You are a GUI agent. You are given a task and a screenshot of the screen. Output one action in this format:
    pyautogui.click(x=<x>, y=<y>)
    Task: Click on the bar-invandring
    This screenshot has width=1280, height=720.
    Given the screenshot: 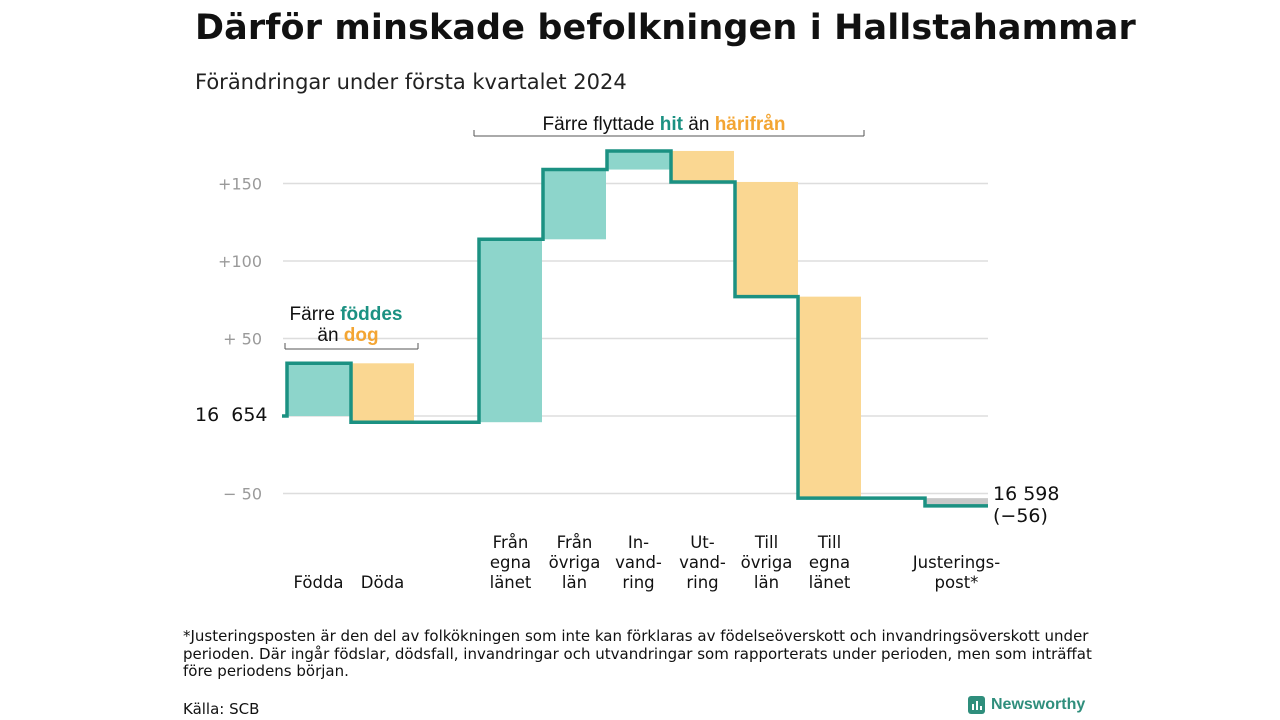 What is the action you would take?
    pyautogui.click(x=638, y=160)
    